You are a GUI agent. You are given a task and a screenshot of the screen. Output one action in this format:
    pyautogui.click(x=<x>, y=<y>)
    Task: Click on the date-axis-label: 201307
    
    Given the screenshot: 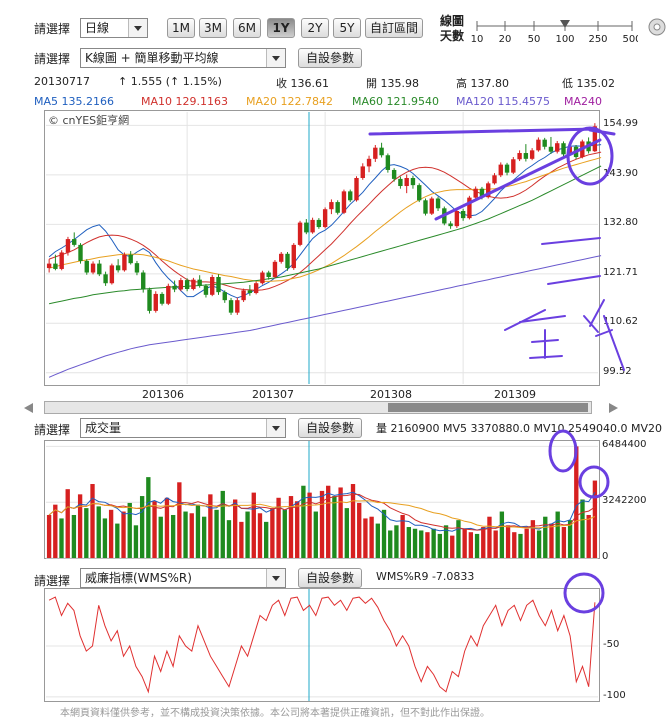 What is the action you would take?
    pyautogui.click(x=273, y=394)
    